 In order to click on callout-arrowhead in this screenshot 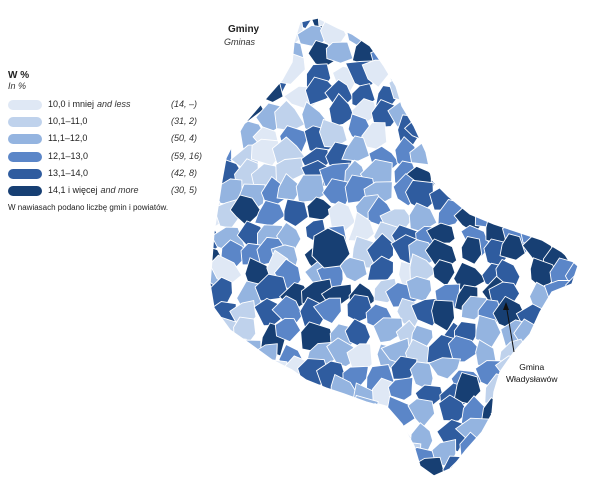, I will do `click(506, 306)`.